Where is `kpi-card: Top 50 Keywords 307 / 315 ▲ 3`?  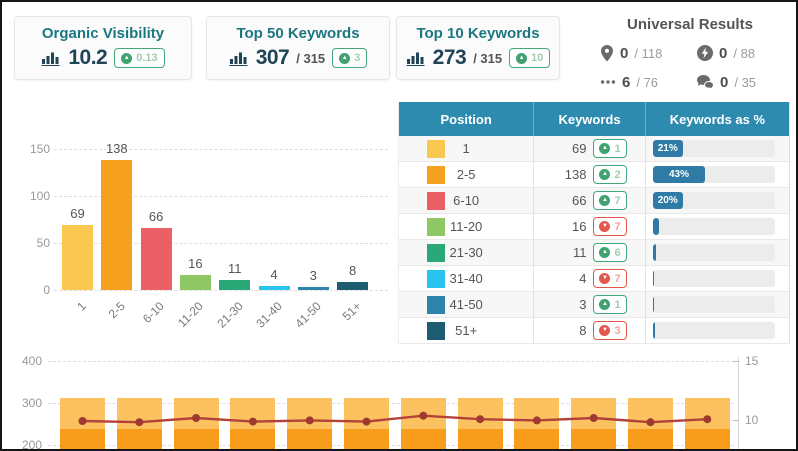
kpi-card: Top 50 Keywords 307 / 315 ▲ 3 is located at coordinates (298, 48).